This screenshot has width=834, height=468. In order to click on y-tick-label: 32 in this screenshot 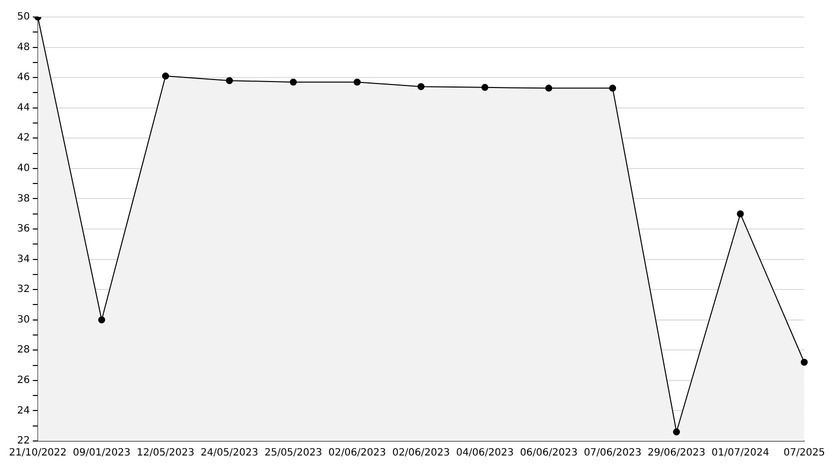, I will do `click(23, 290)`.